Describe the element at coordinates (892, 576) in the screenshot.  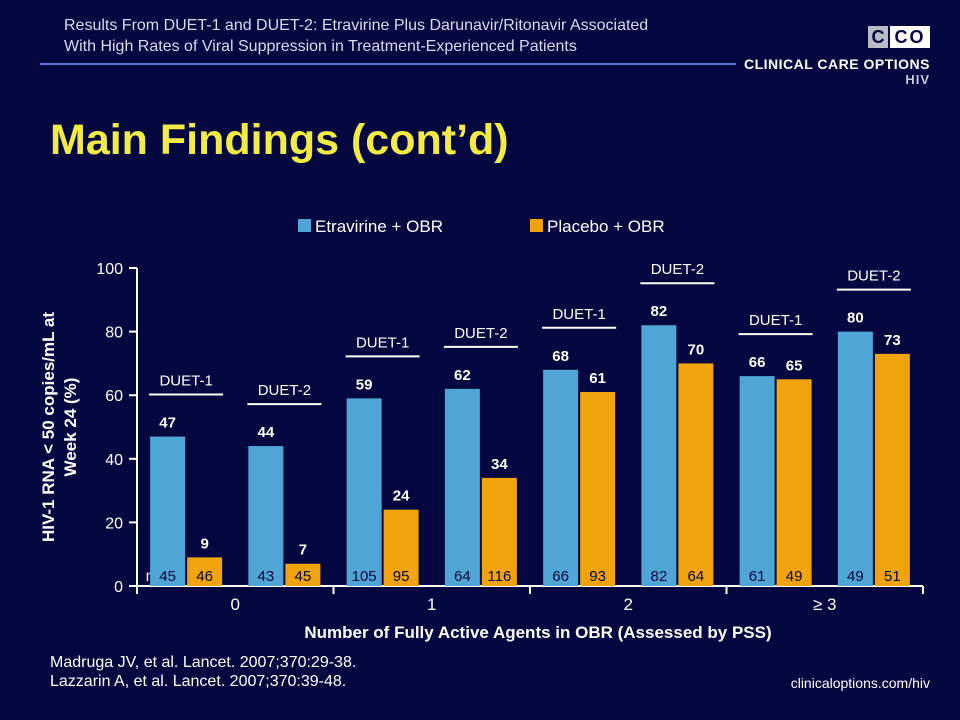
I see `bar-n-label: 51` at that location.